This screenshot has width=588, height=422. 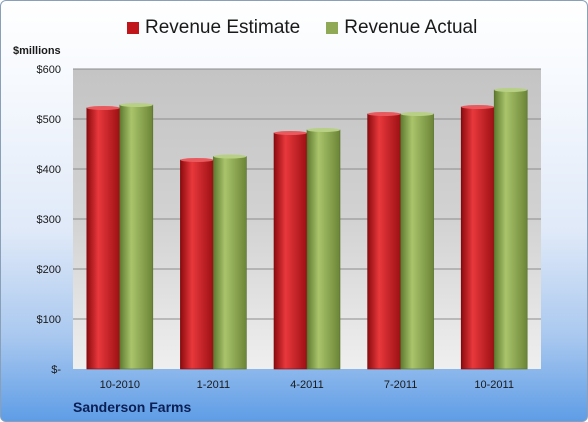 What do you see at coordinates (56, 370) in the screenshot?
I see `y-tick-label: $-` at bounding box center [56, 370].